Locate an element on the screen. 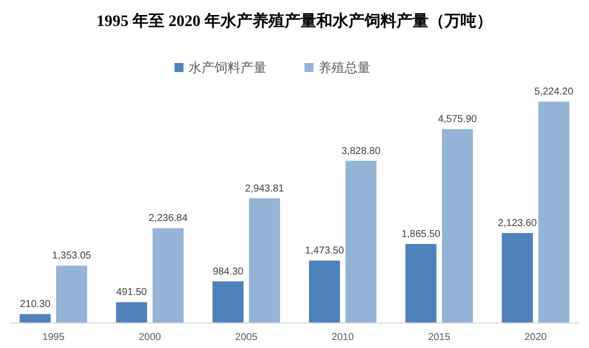 The height and width of the screenshot is (348, 589). data-label: 2,943.81 is located at coordinates (264, 188).